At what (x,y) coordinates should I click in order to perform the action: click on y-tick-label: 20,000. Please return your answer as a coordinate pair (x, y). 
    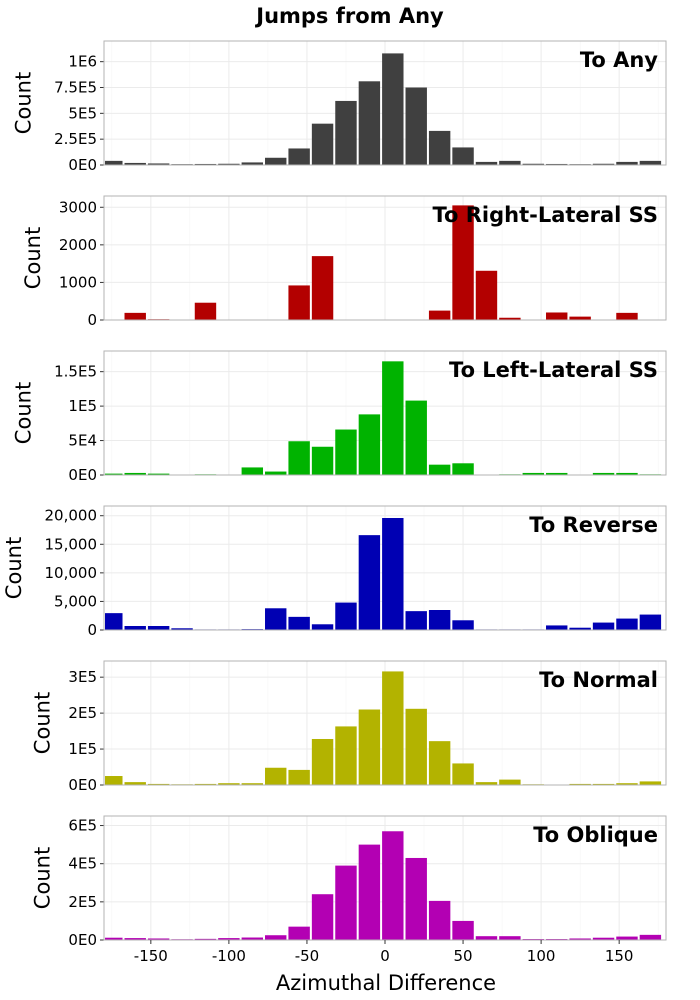
    Looking at the image, I should click on (71, 516).